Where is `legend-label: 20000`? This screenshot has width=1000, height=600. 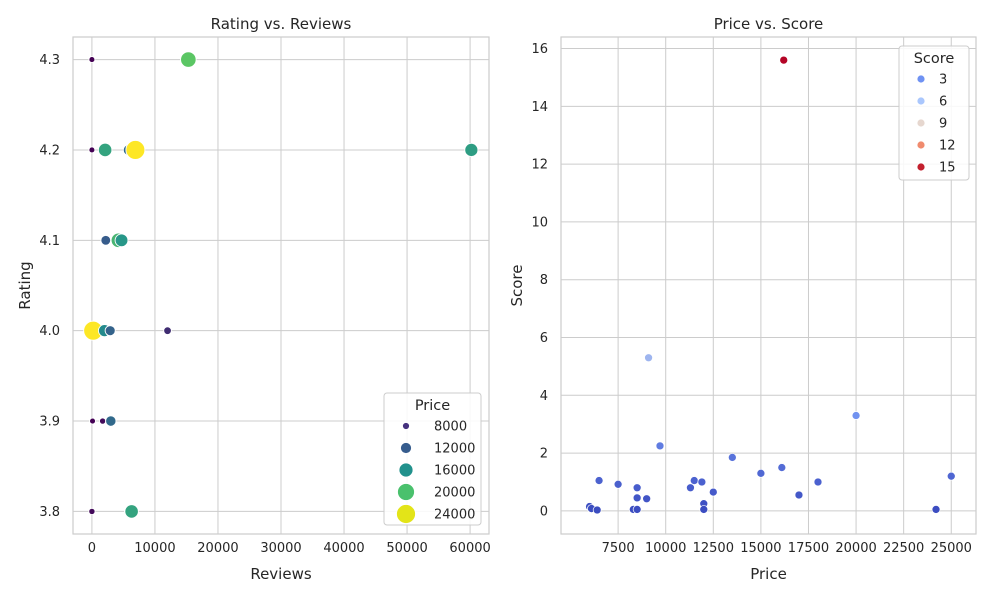
legend-label: 20000 is located at coordinates (454, 493).